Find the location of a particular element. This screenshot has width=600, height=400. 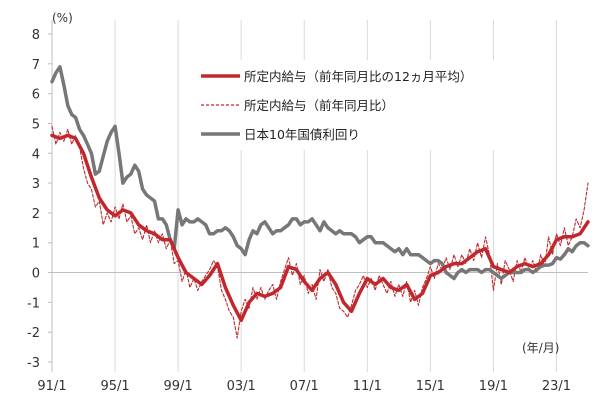

y-tick-label: -3 is located at coordinates (33, 363).